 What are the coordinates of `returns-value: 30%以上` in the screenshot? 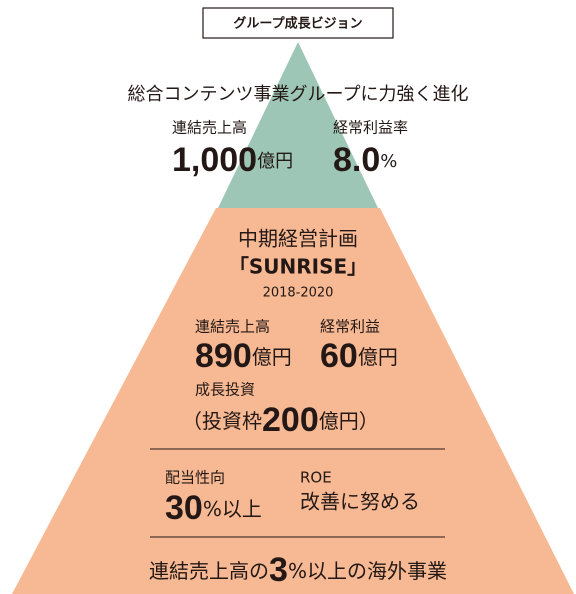 It's located at (213, 508).